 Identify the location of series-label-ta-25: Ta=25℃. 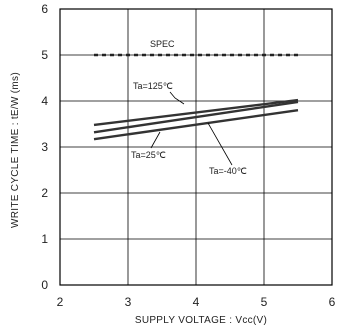
(148, 155).